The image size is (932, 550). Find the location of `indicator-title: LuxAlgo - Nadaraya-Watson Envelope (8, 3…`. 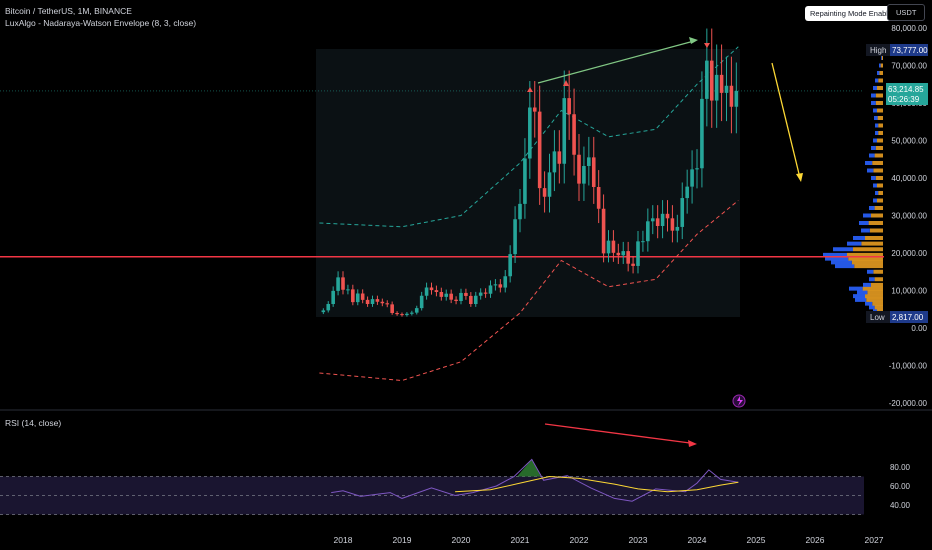

indicator-title: LuxAlgo - Nadaraya-Watson Envelope (8, 3… is located at coordinates (101, 23).